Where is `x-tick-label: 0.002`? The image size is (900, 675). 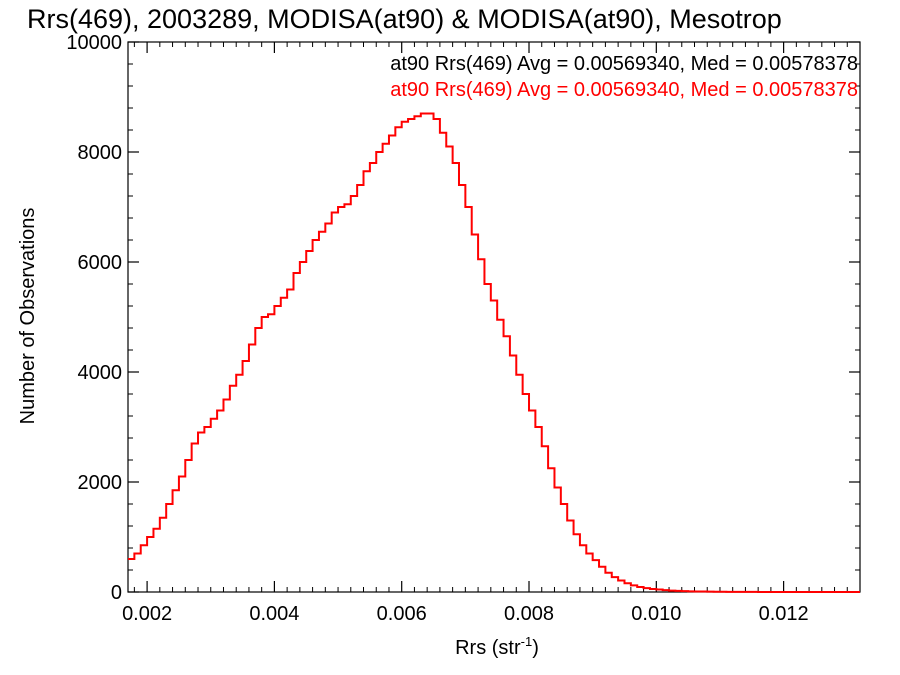 x-tick-label: 0.002 is located at coordinates (147, 614).